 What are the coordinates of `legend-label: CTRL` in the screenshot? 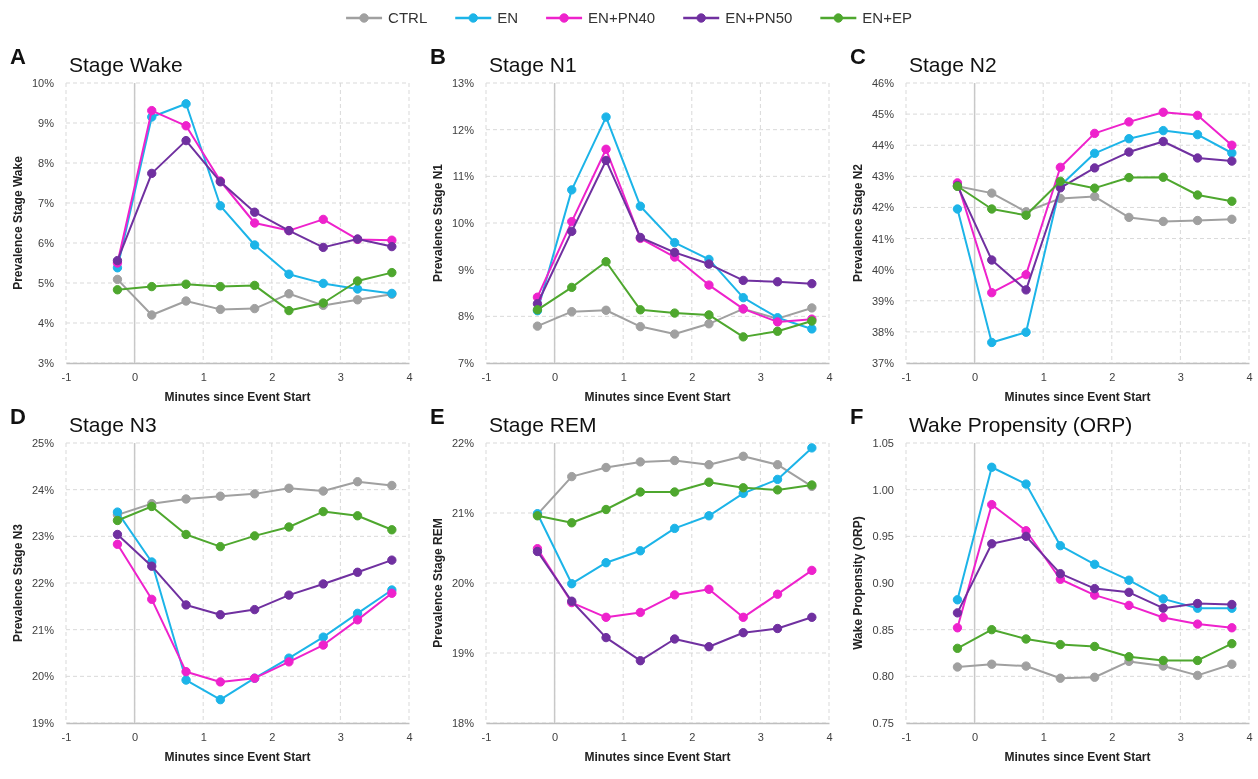 It's located at (408, 17).